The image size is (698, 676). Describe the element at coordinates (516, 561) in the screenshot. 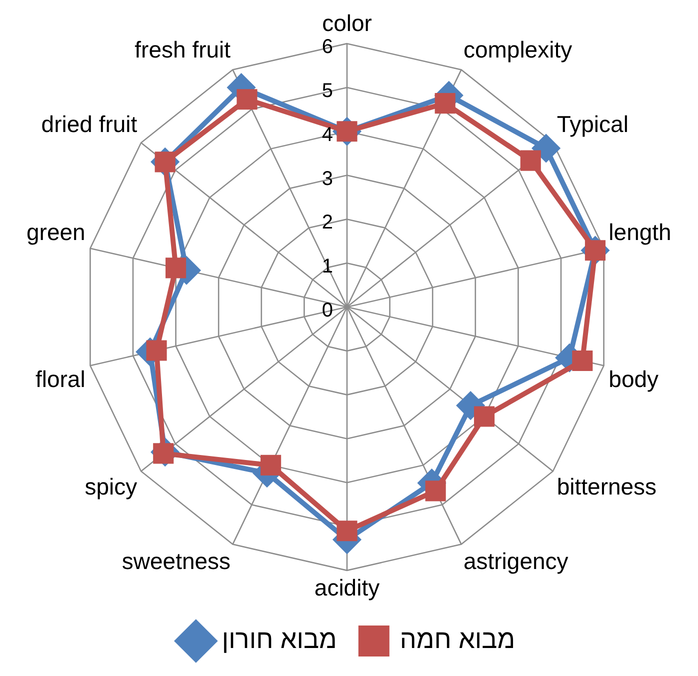

I see `spoke-label: astrigency` at that location.